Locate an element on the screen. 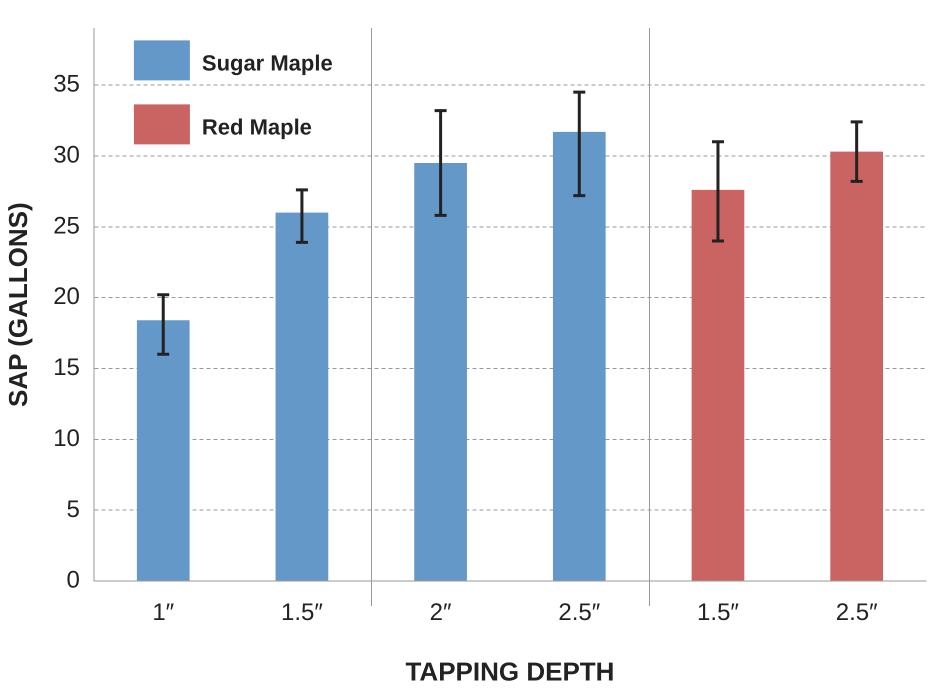  y-tick-label: 20 is located at coordinates (66, 296).